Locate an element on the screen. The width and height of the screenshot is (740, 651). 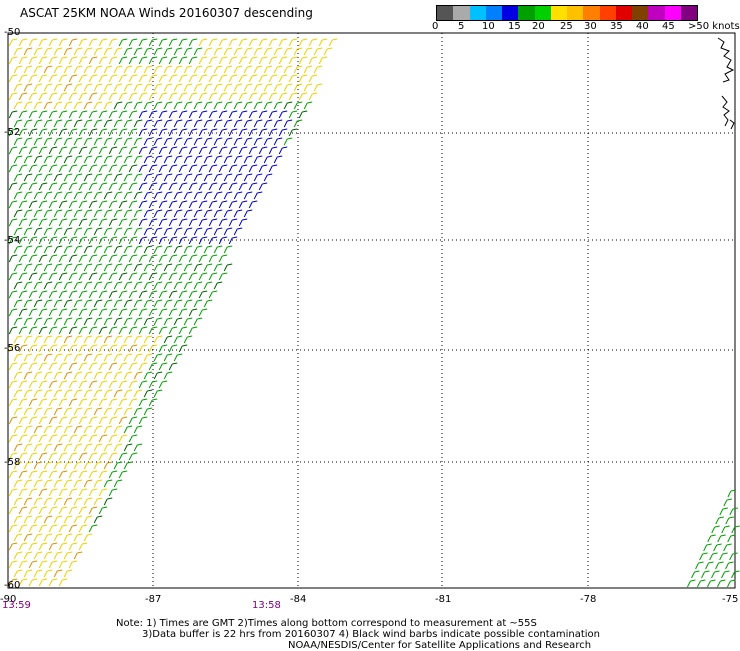
lat-label: -50 is located at coordinates (12, 32).